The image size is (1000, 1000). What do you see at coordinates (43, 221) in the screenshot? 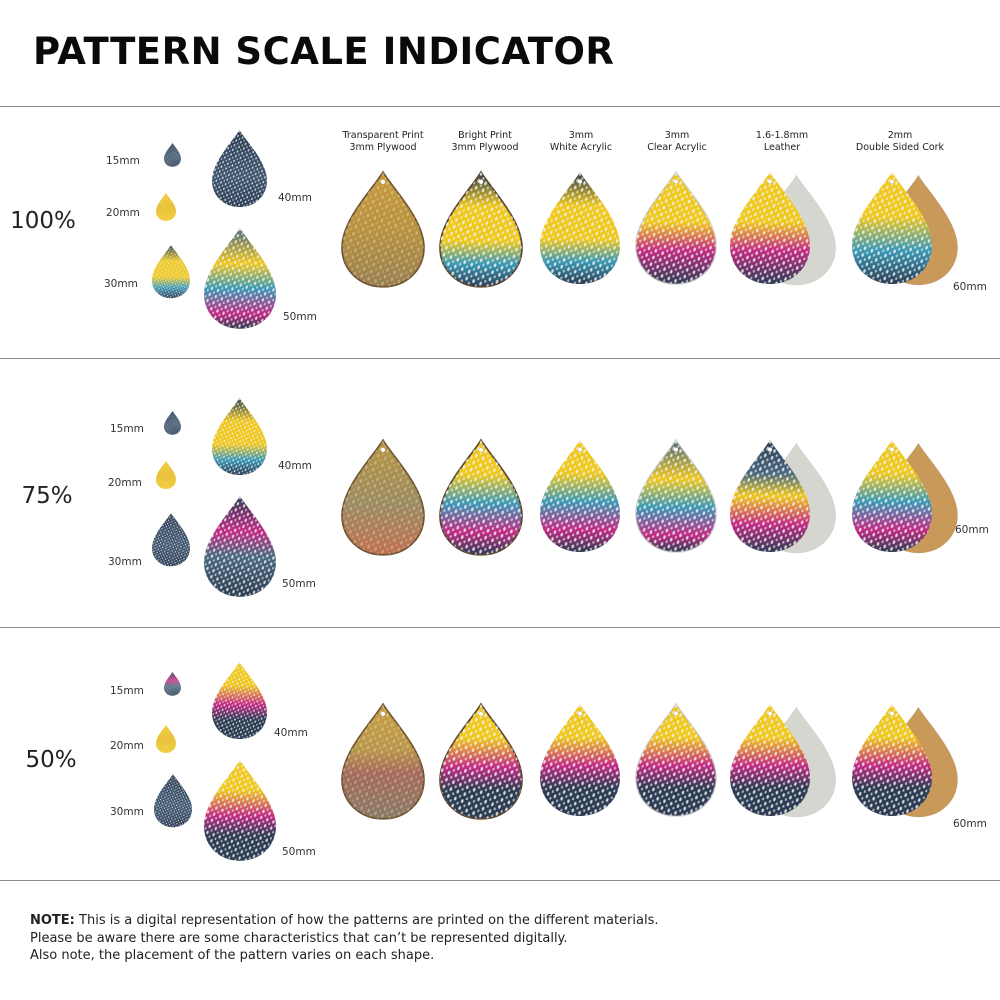
I see `scale-label-100: 100%` at bounding box center [43, 221].